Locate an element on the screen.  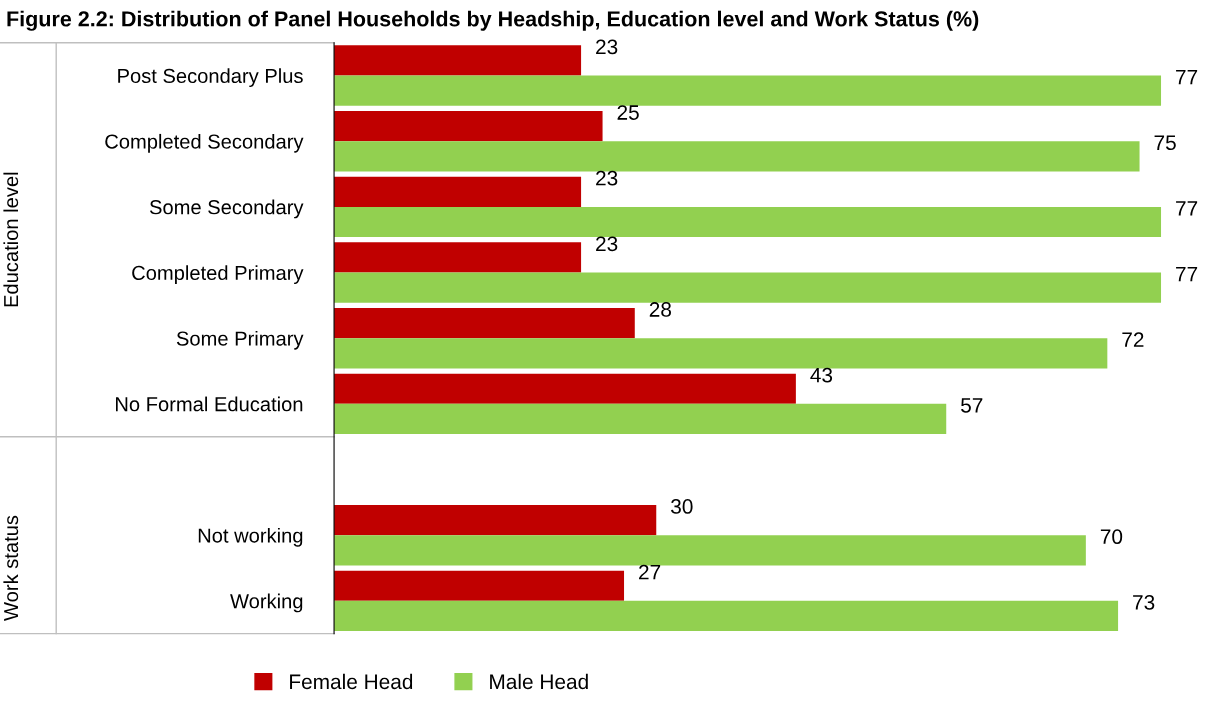
data-label: 73 is located at coordinates (1144, 602).